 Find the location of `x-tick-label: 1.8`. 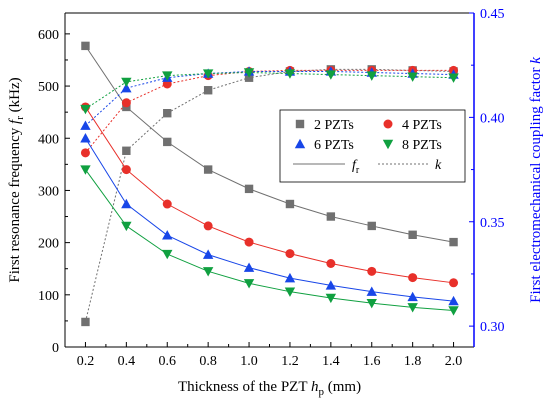

x-tick-label: 1.8 is located at coordinates (413, 361).